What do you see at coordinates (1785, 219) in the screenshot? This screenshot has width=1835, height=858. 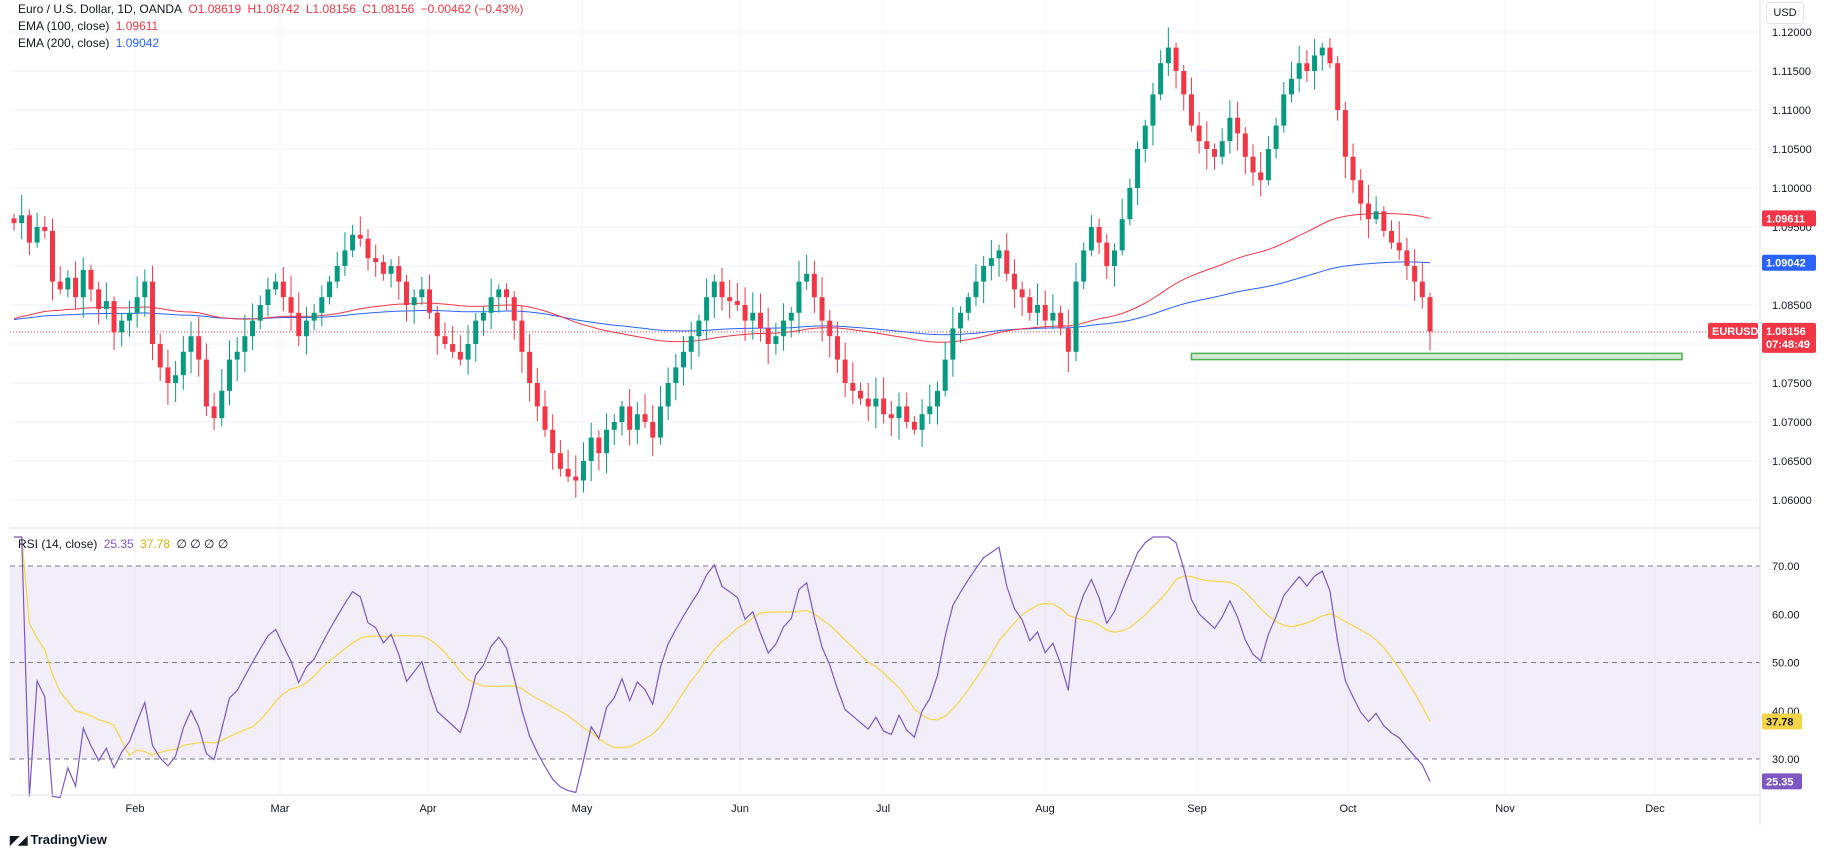 I see `ema100-badge-text: 1.09611` at bounding box center [1785, 219].